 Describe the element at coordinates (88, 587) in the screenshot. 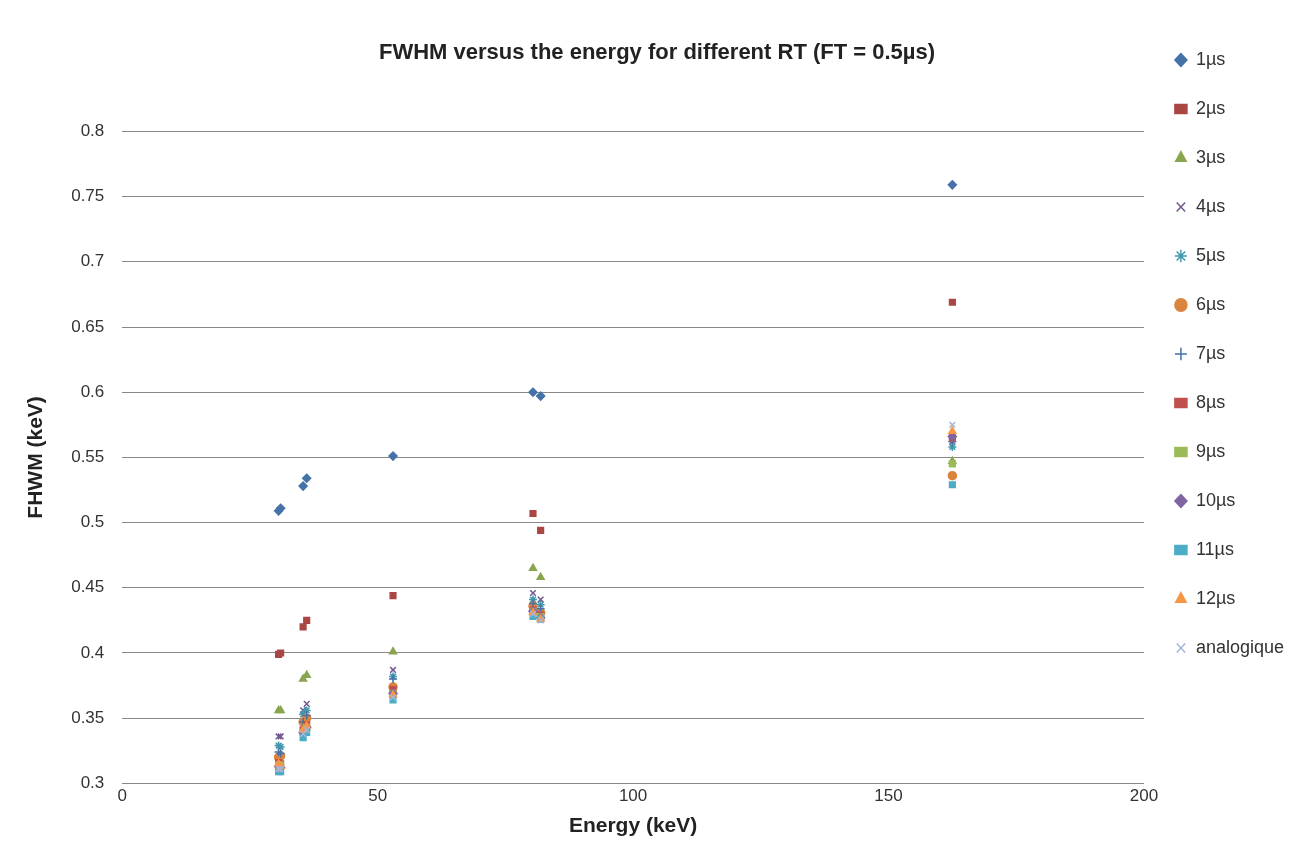

I see `y-tick-label: 0.45` at that location.